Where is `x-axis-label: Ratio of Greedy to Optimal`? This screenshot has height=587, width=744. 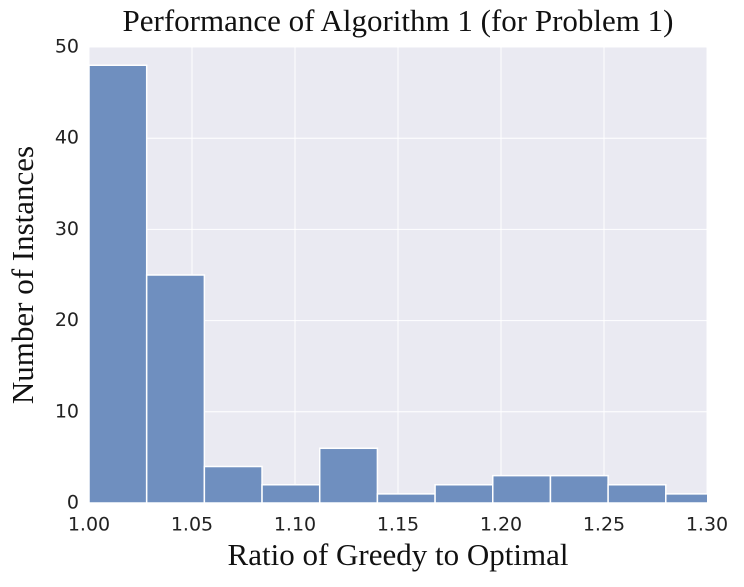
x-axis-label: Ratio of Greedy to Optimal is located at coordinates (398, 554).